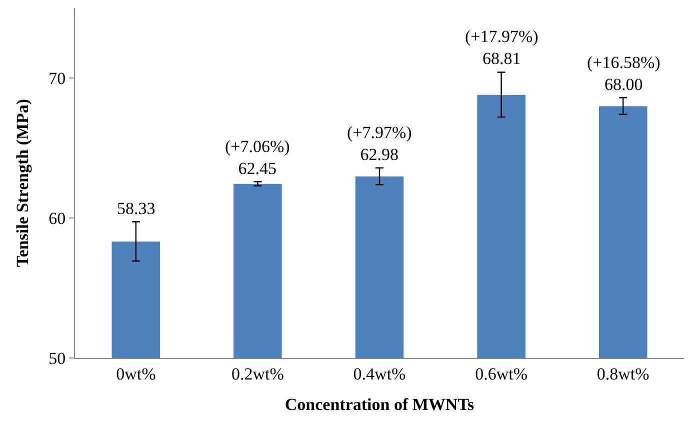 This screenshot has height=423, width=694. I want to click on y-tick-label: 60, so click(57, 218).